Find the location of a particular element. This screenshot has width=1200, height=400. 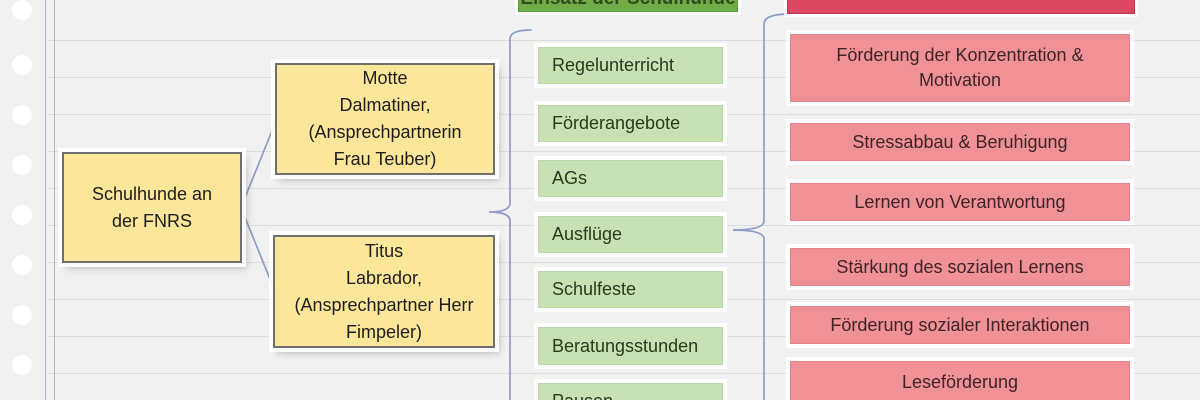

green-header: Einsatz der Schulhunde is located at coordinates (628, 6).